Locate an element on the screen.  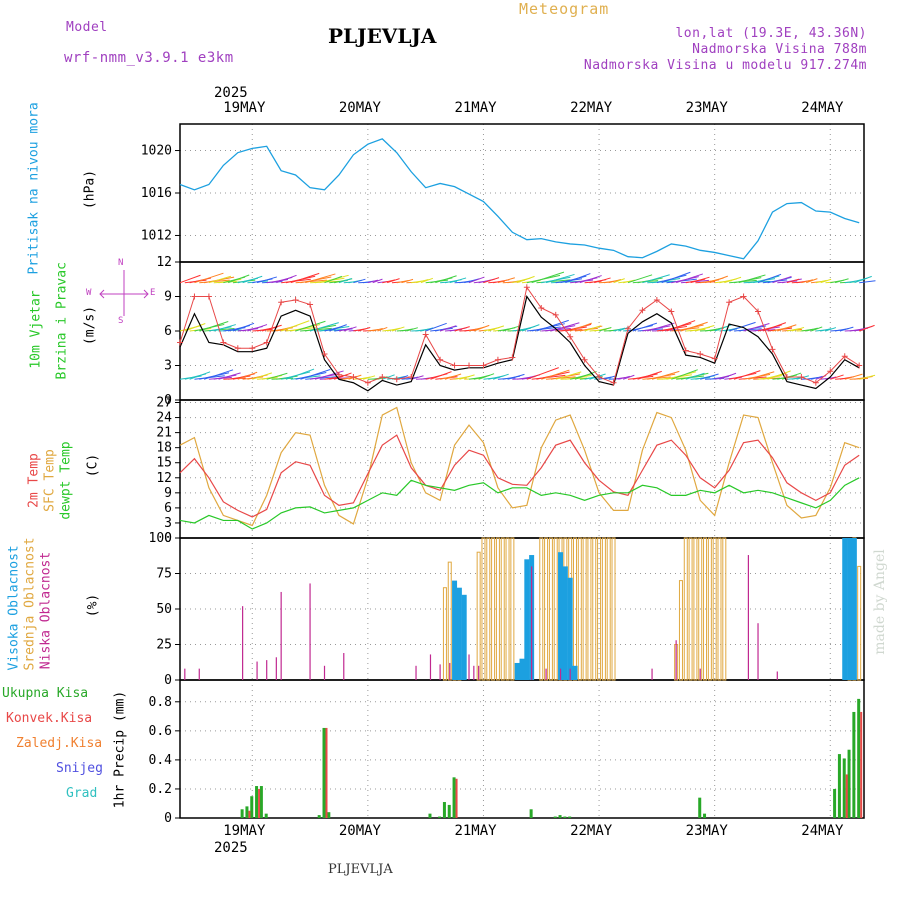
y-tick-label: 21 is located at coordinates (164, 433).